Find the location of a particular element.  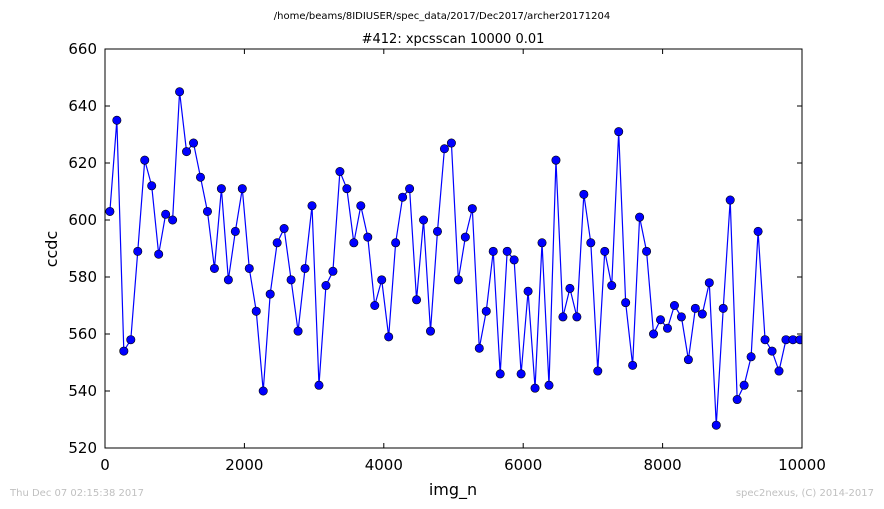

x-tick-label-0: 0 is located at coordinates (105, 465).